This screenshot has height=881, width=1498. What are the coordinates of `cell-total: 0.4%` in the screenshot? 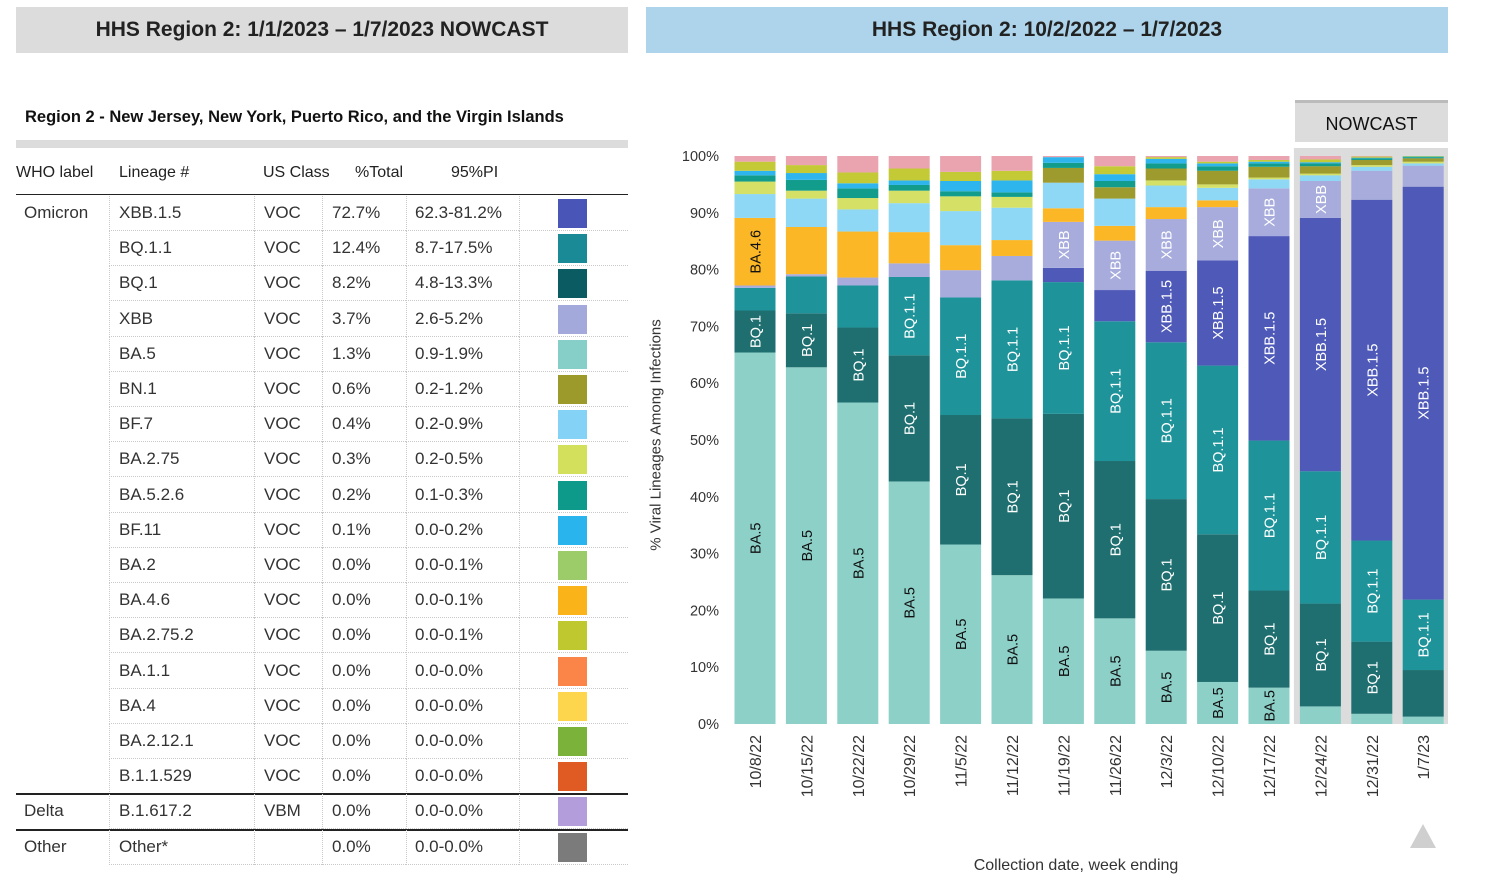 It's located at (364, 425).